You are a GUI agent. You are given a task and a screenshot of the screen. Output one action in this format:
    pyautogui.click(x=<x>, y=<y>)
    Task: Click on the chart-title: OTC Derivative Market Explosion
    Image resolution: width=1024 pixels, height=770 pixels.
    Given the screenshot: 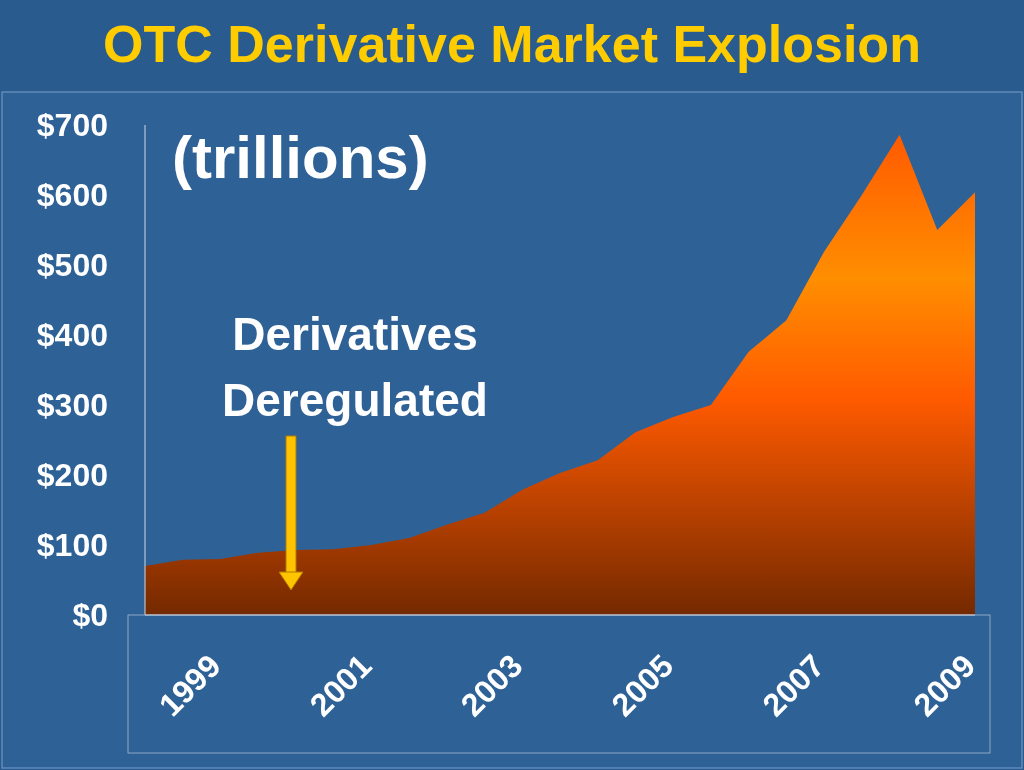 What is the action you would take?
    pyautogui.click(x=512, y=44)
    